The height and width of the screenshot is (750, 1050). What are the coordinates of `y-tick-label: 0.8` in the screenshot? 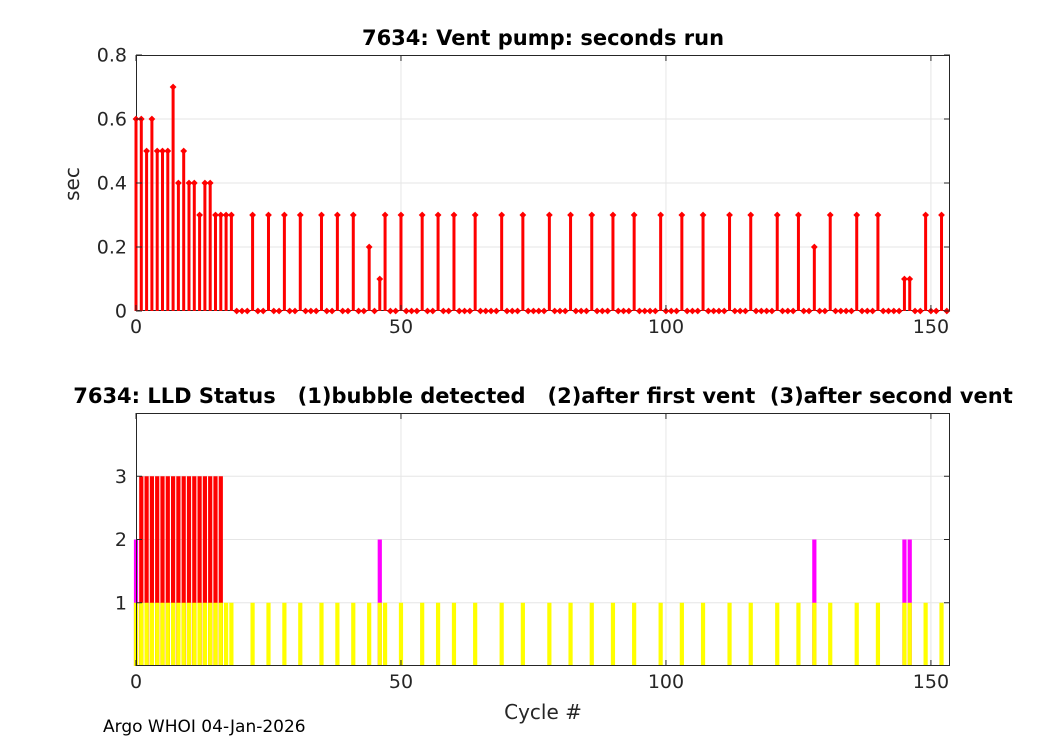 It's located at (112, 56).